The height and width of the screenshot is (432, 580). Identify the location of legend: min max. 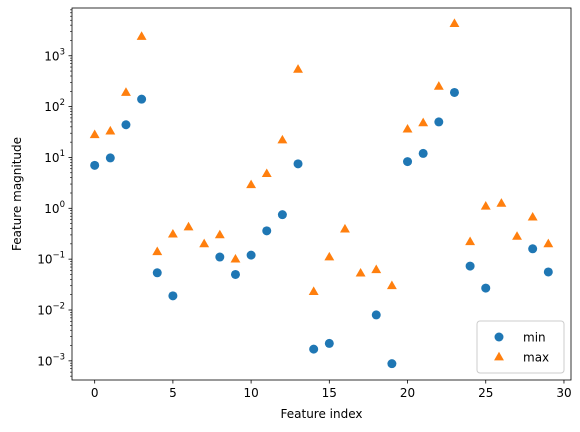
(520, 347).